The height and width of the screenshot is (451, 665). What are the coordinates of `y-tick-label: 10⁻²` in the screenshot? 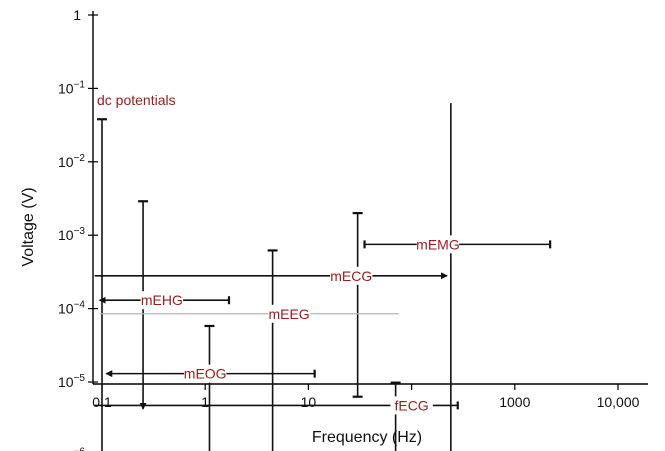 It's located at (71, 161).